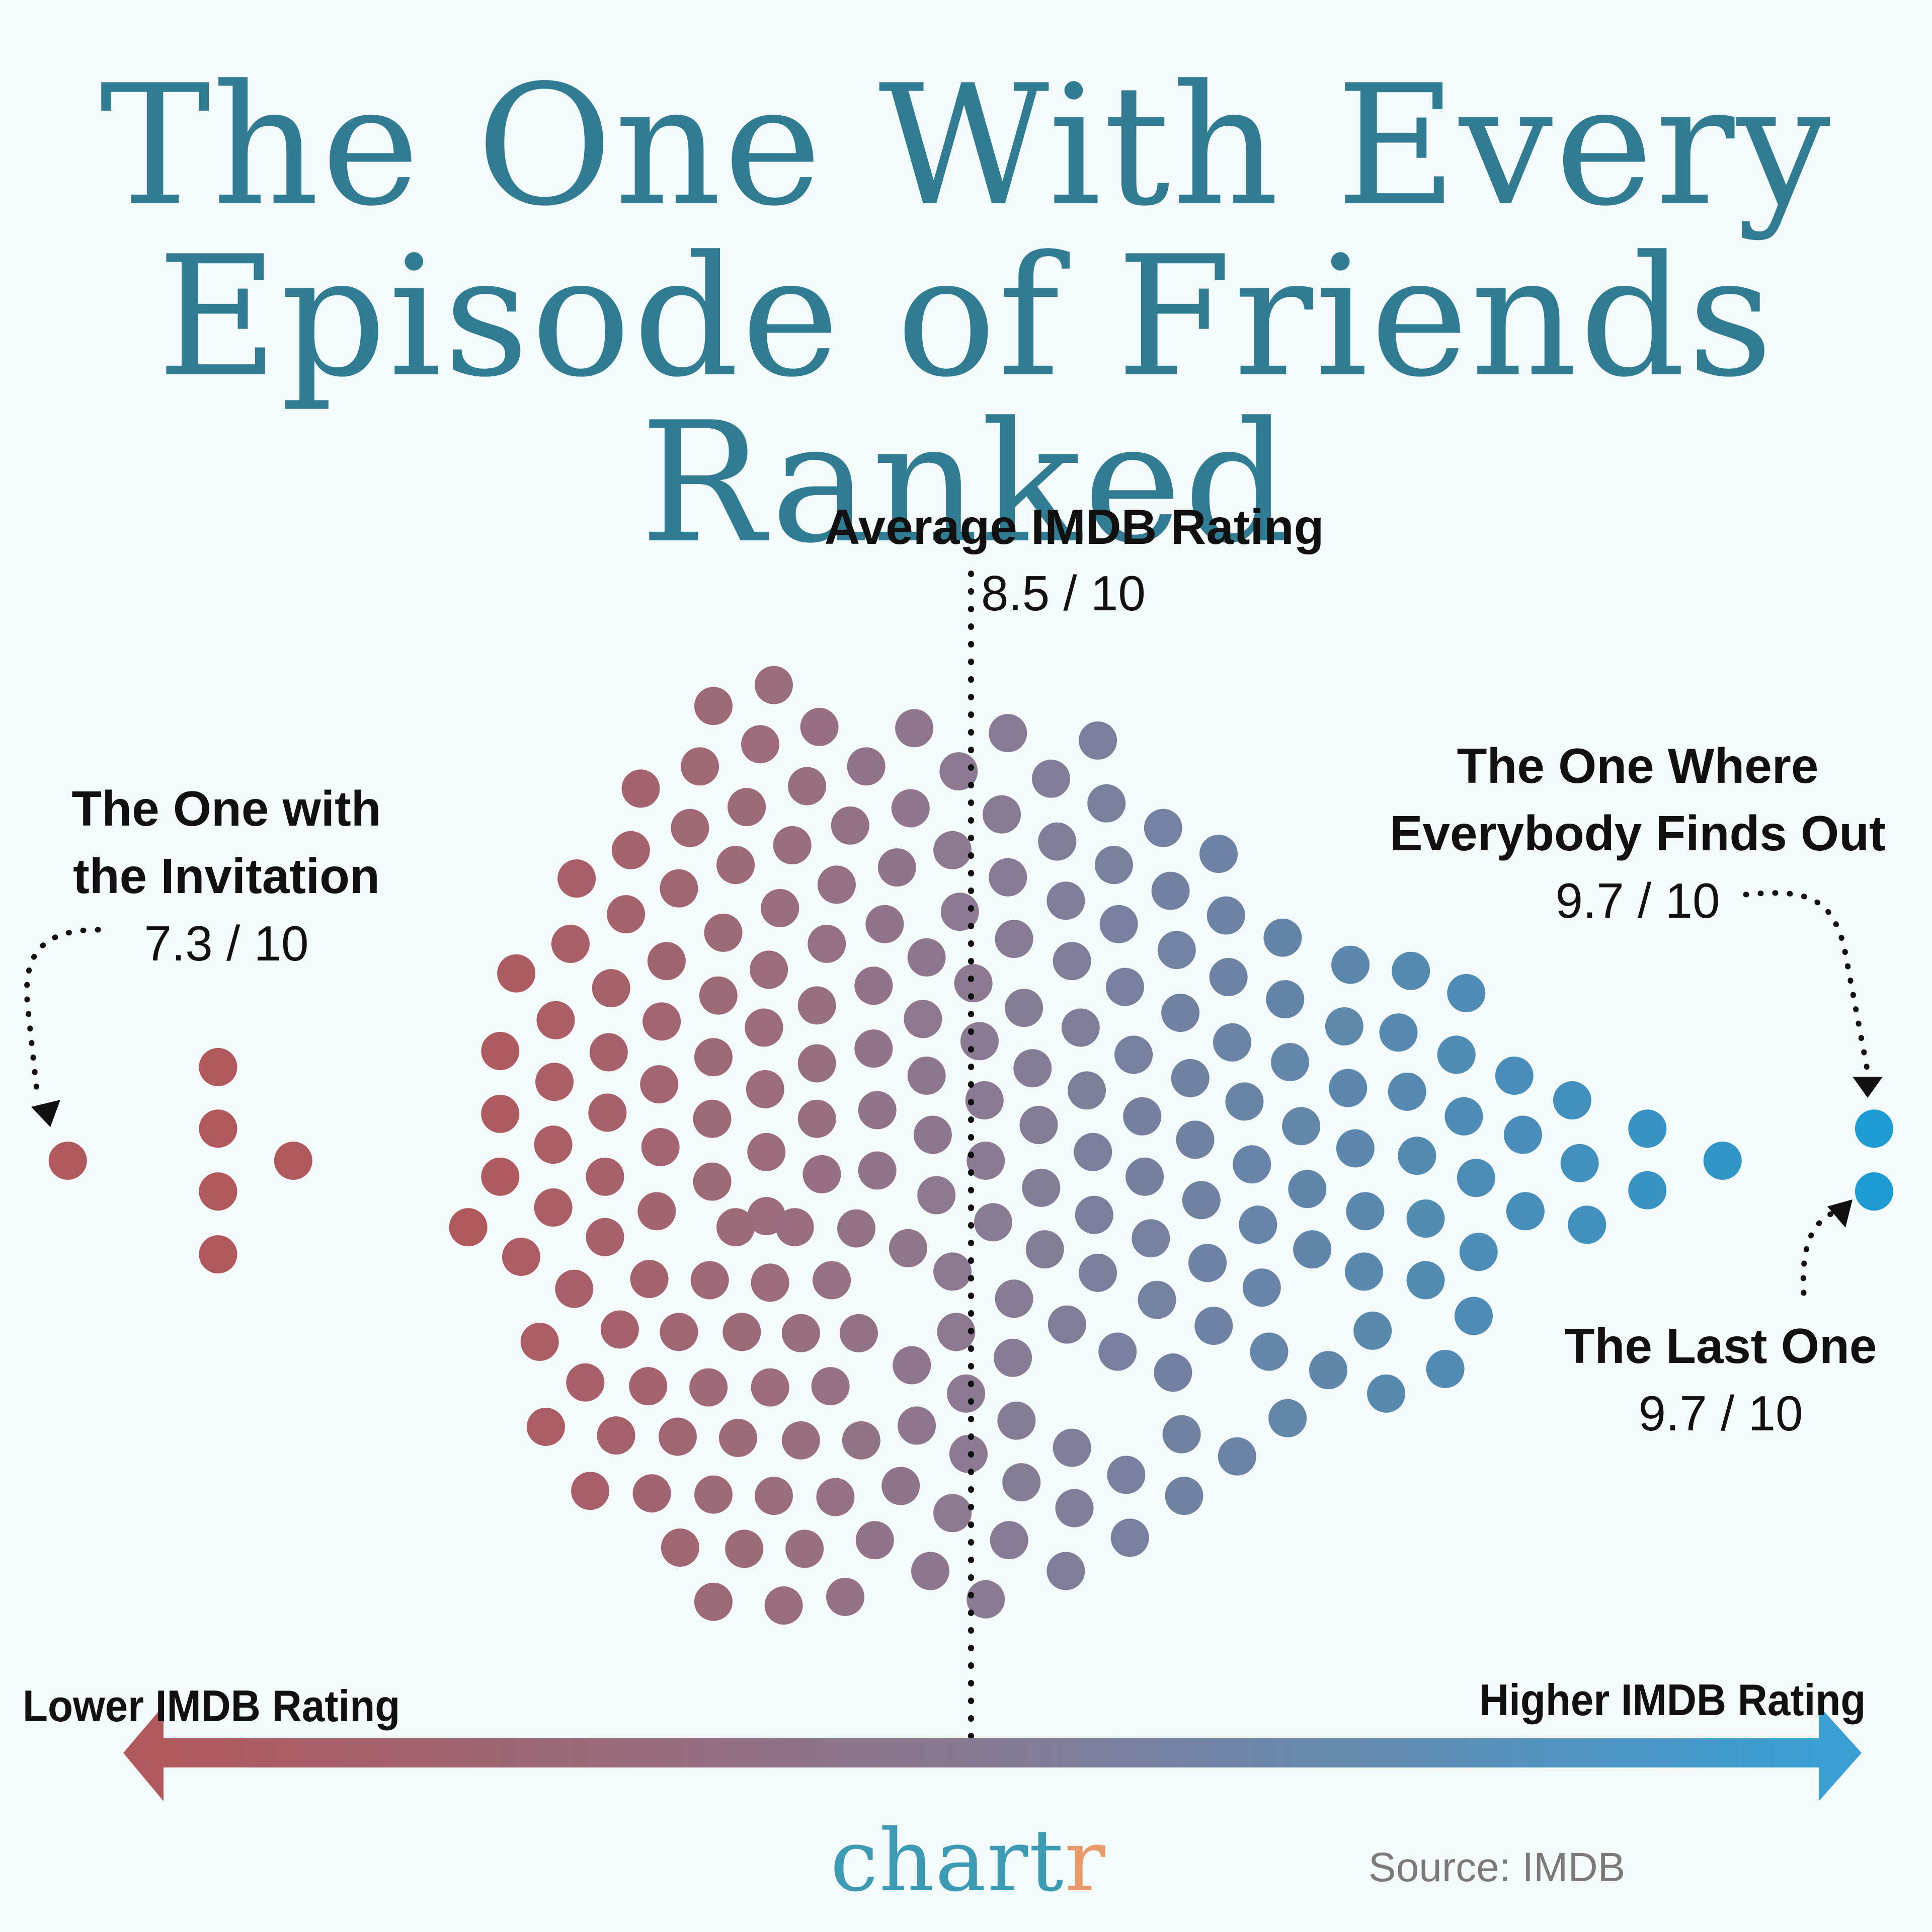  I want to click on last-arrowhead-icon, so click(1840, 1214).